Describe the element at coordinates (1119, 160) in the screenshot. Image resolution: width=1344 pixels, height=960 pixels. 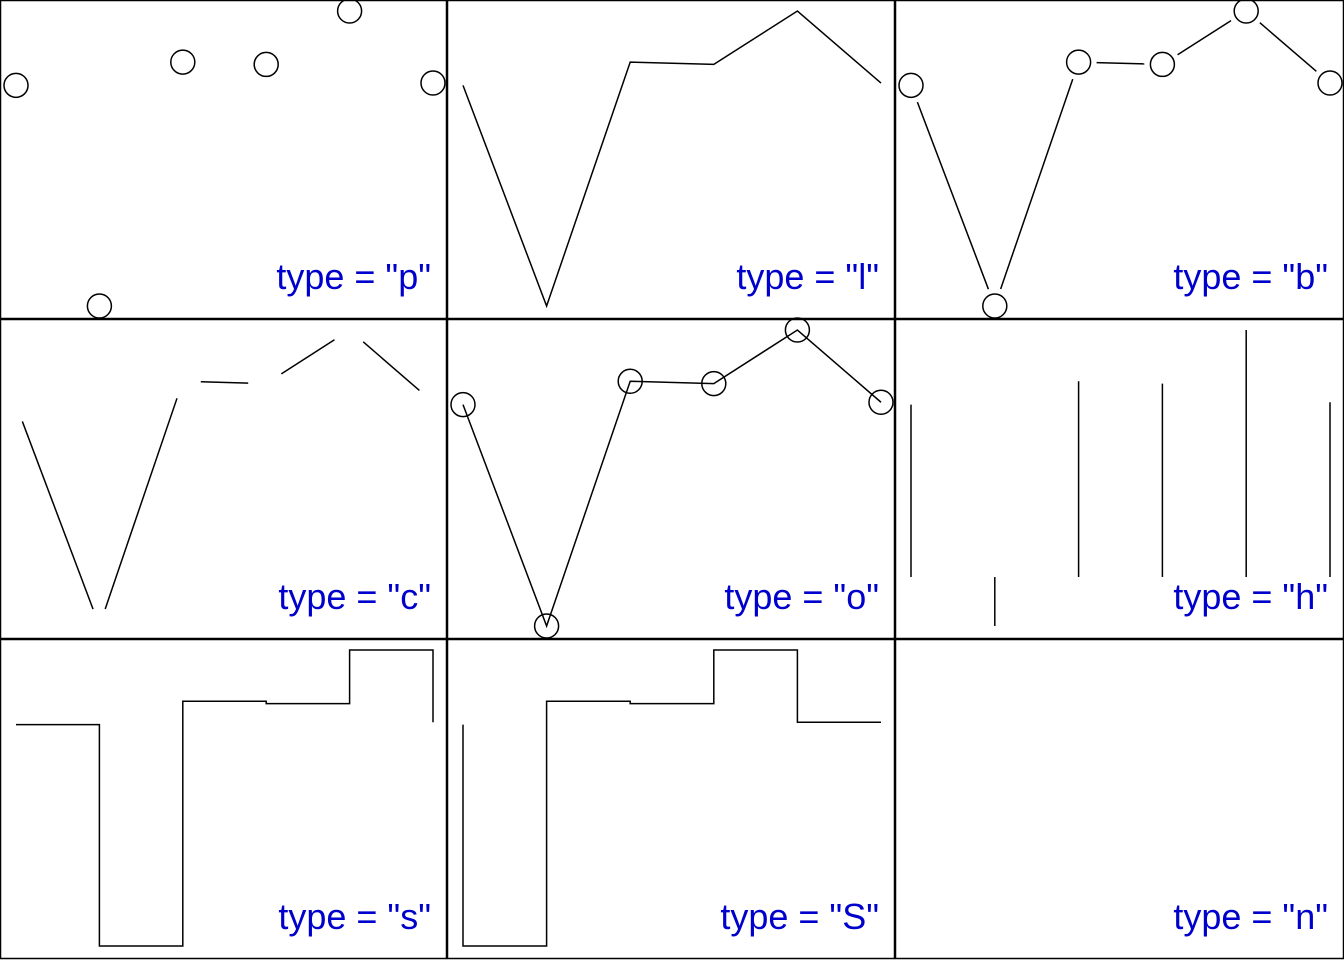
I see `panel-3: type = "b"` at that location.